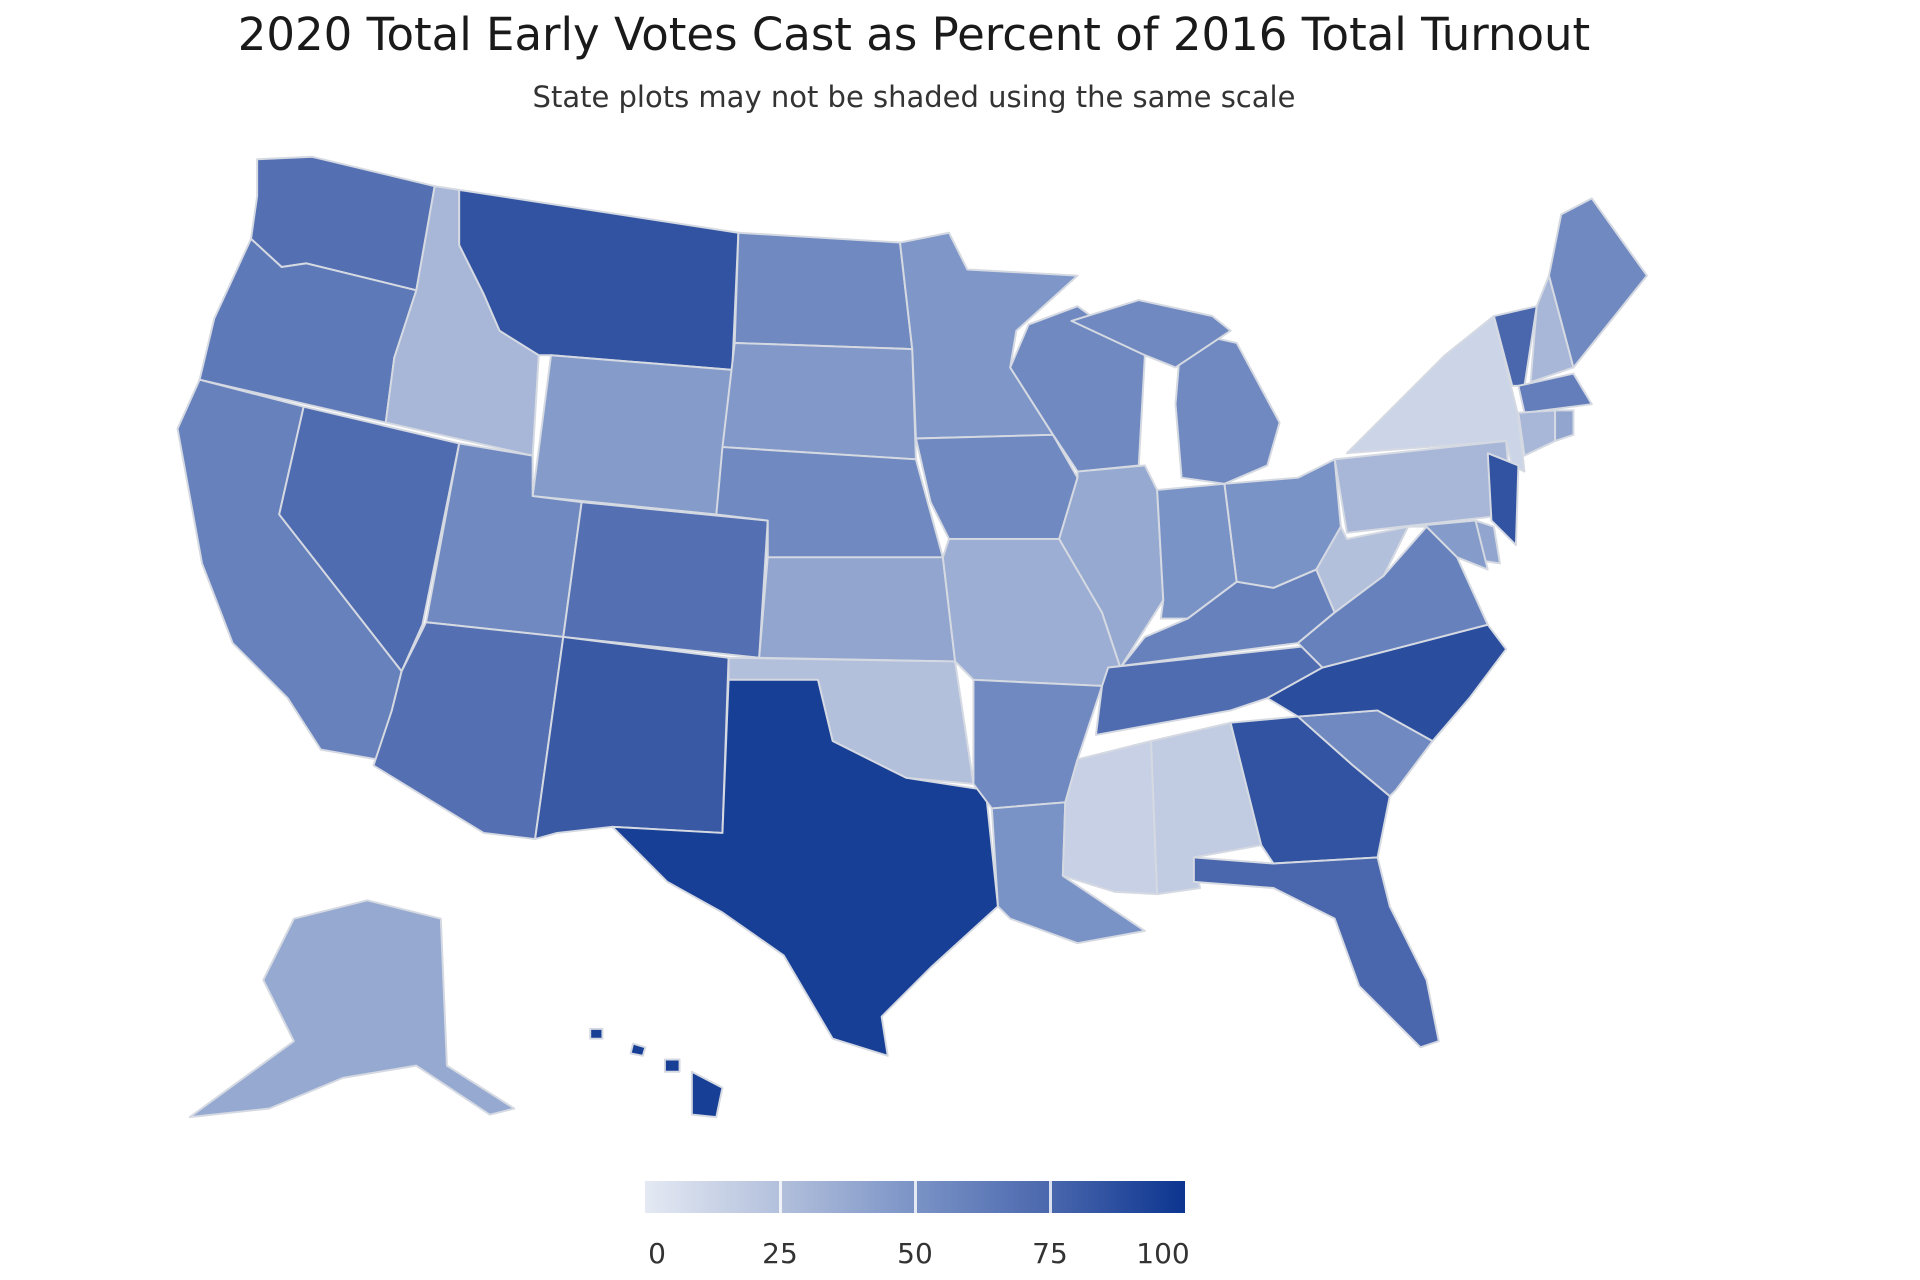  What do you see at coordinates (819, 401) in the screenshot?
I see `state-sd` at bounding box center [819, 401].